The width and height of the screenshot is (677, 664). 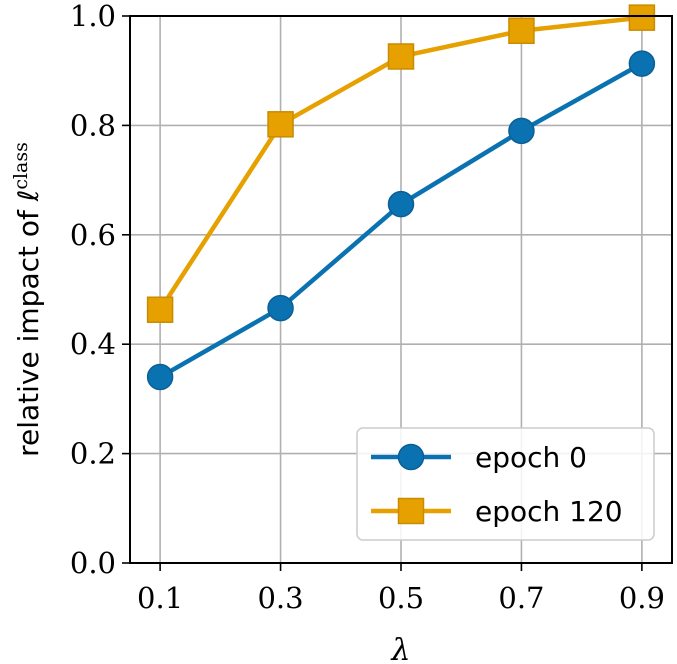 I want to click on x-tick-label: 0.5, so click(x=401, y=598).